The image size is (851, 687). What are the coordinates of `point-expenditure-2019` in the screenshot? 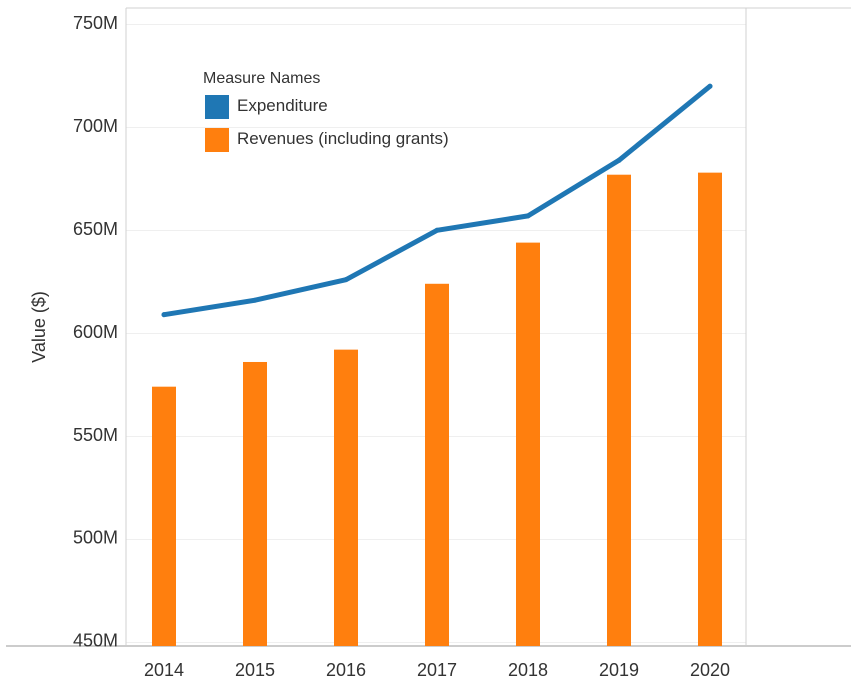 It's located at (619, 160).